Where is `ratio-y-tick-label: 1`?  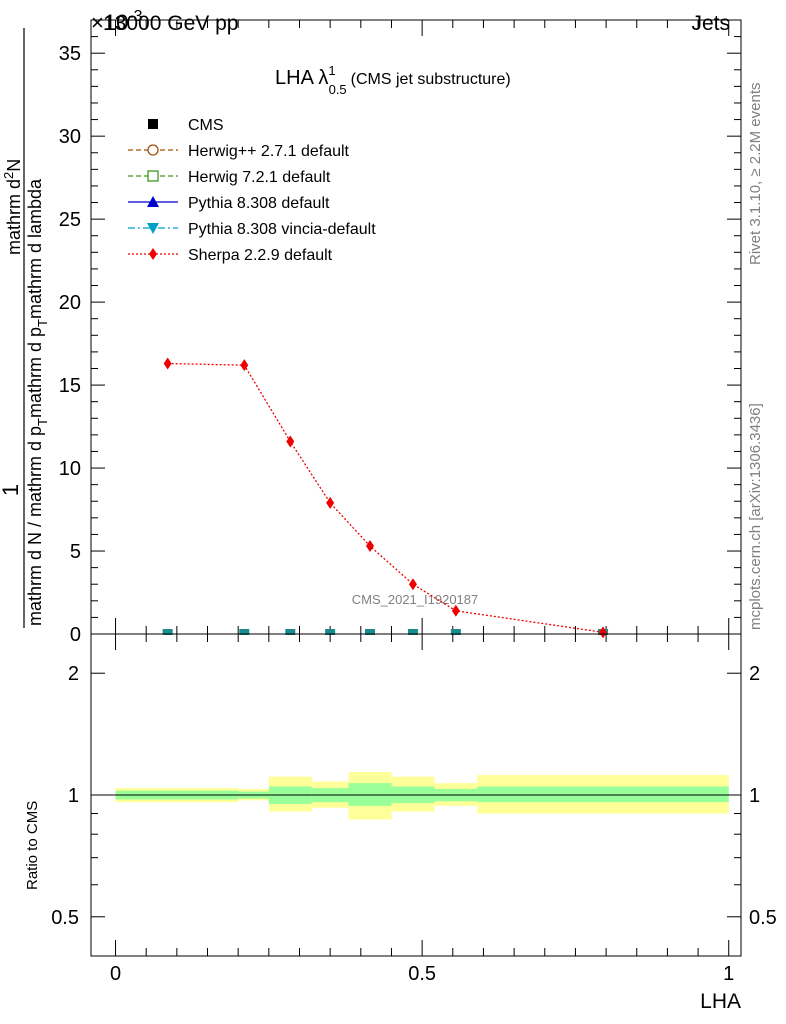 ratio-y-tick-label: 1 is located at coordinates (73, 796).